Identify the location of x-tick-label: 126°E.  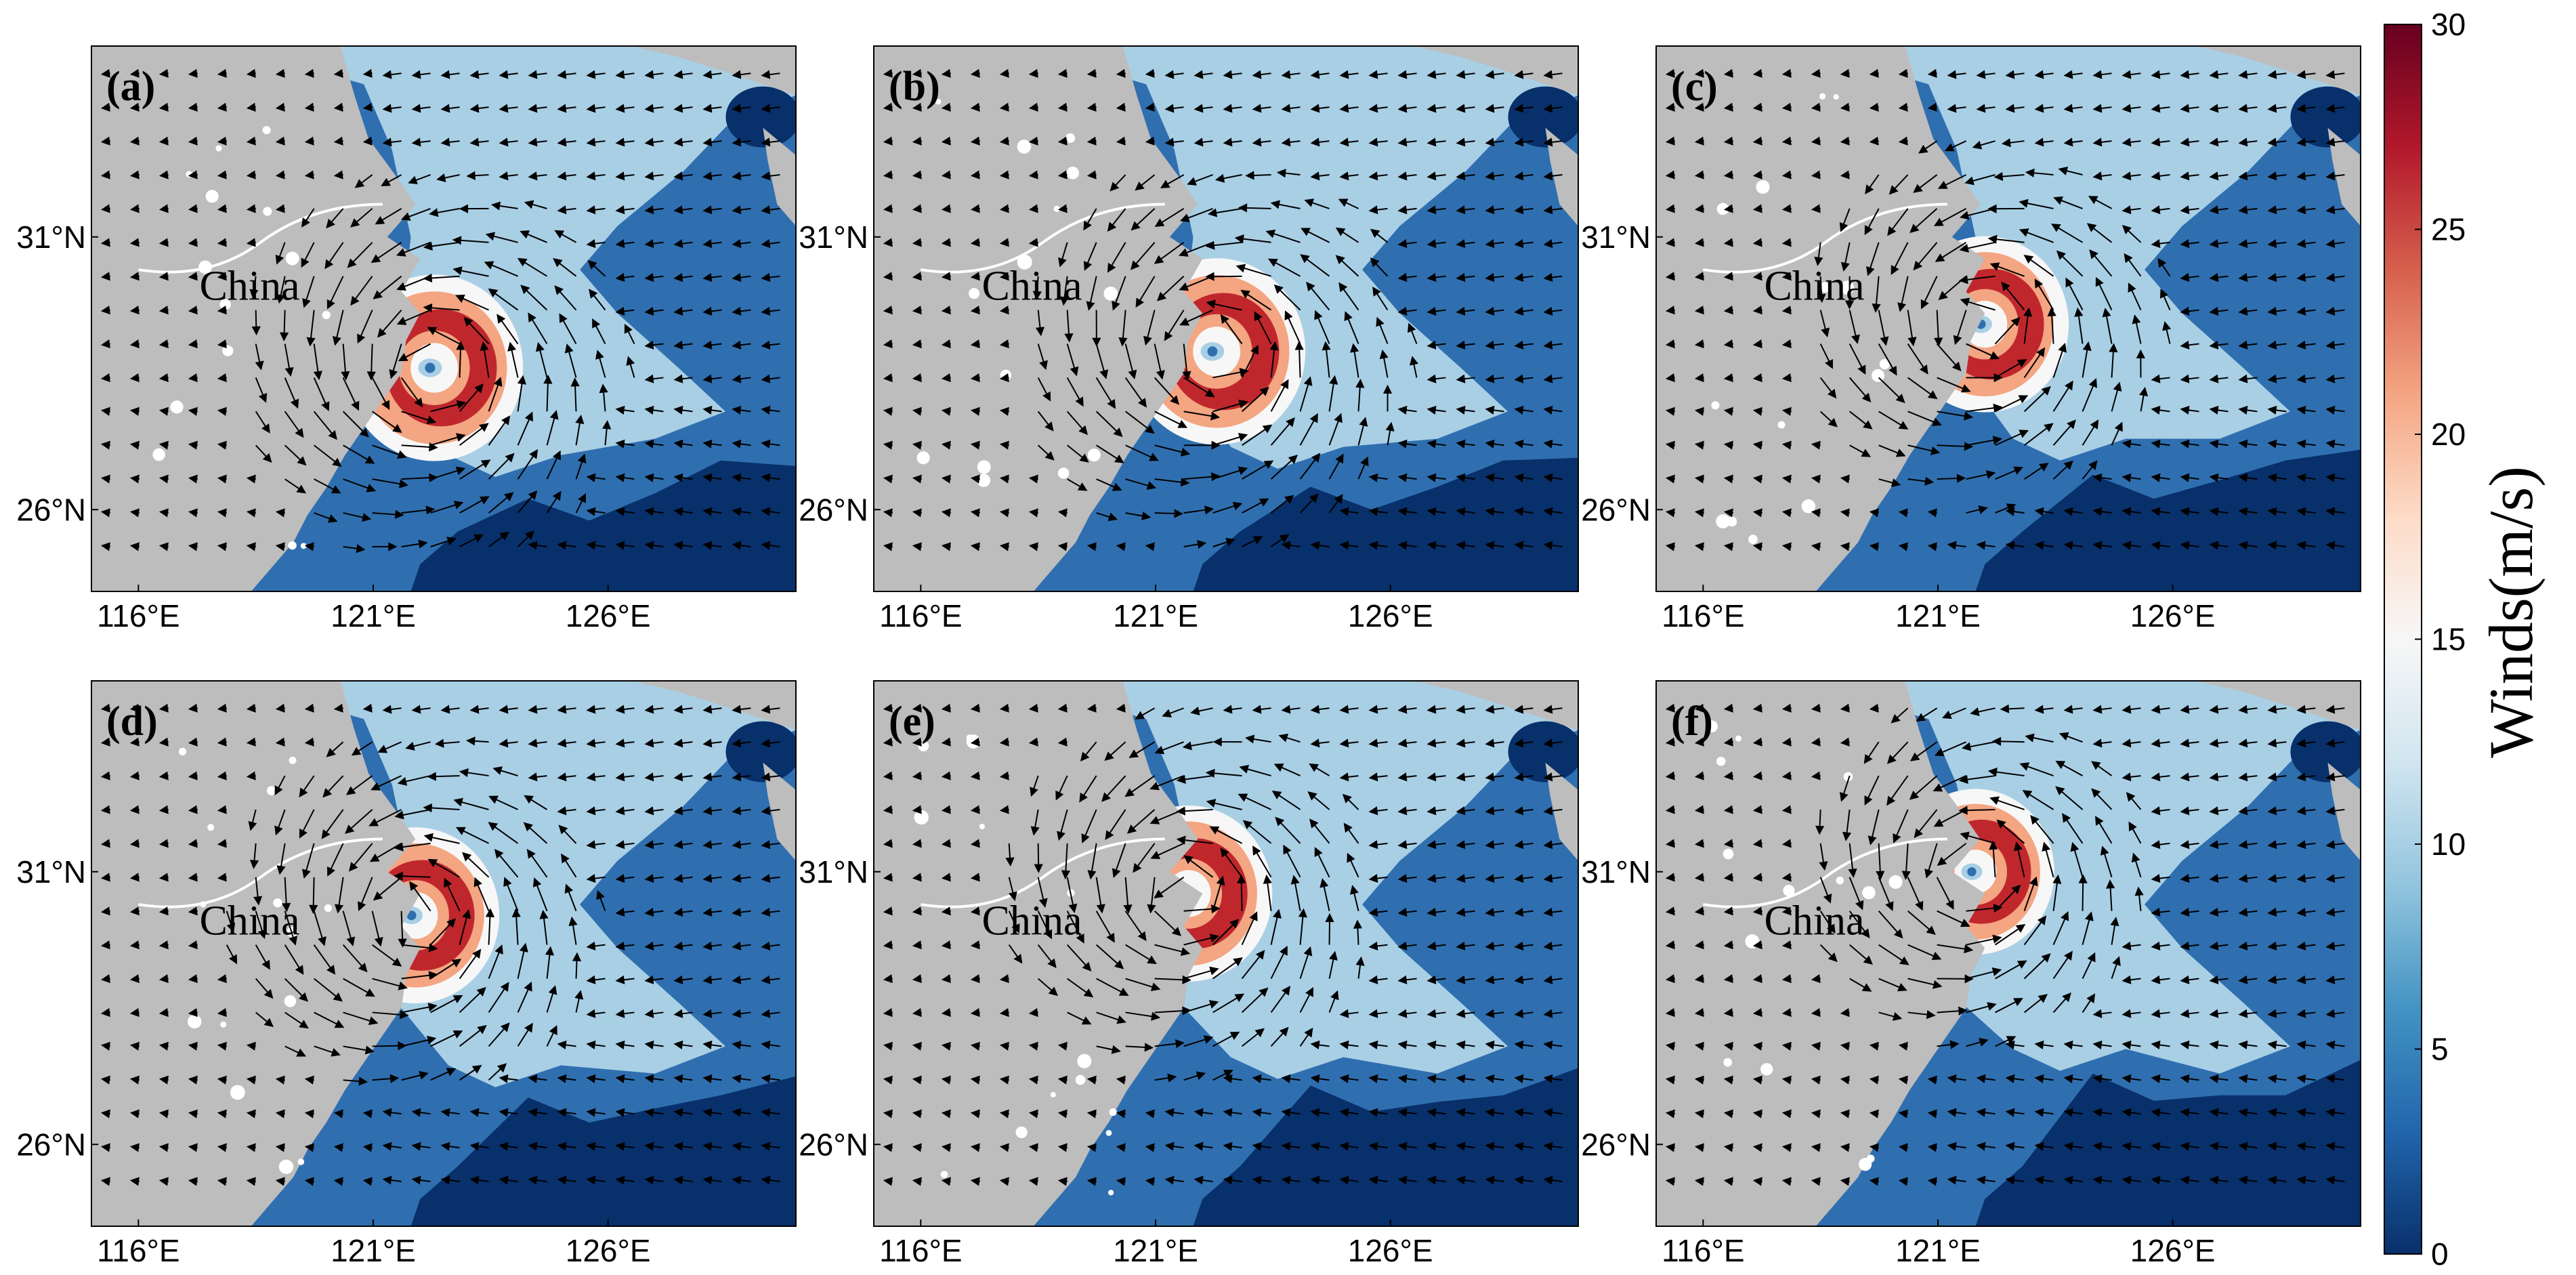
(2173, 615).